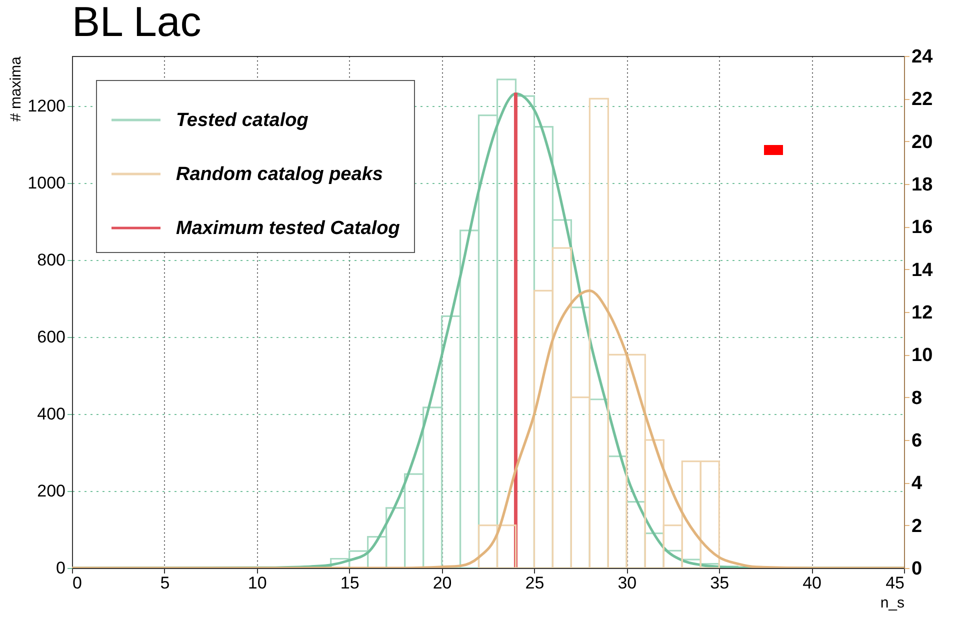  Describe the element at coordinates (917, 441) in the screenshot. I see `y2-tick-label: 6` at that location.